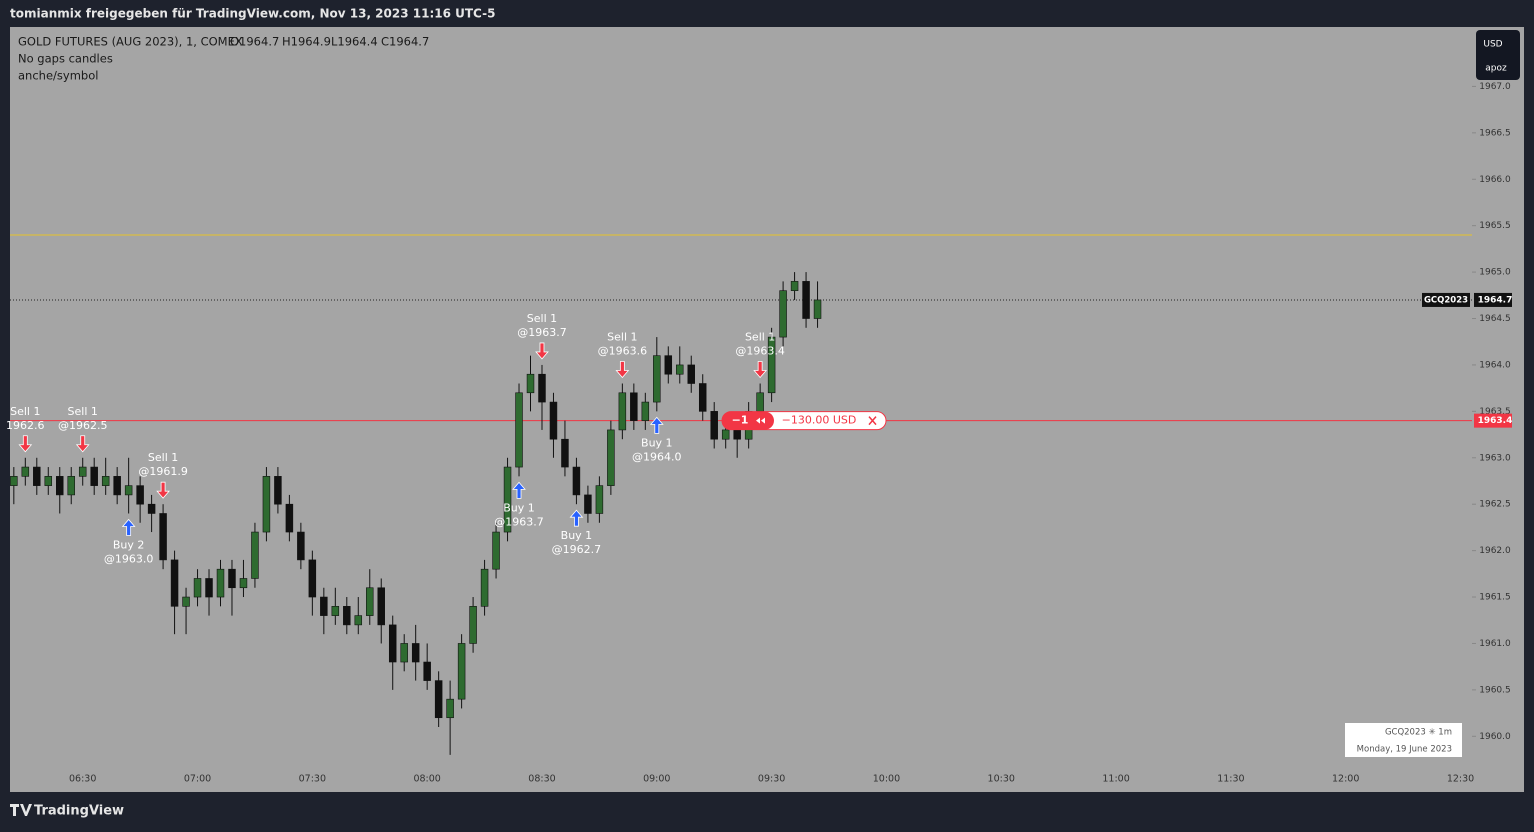  I want to click on symbol-tag-text: GCQ2023, so click(1446, 300).